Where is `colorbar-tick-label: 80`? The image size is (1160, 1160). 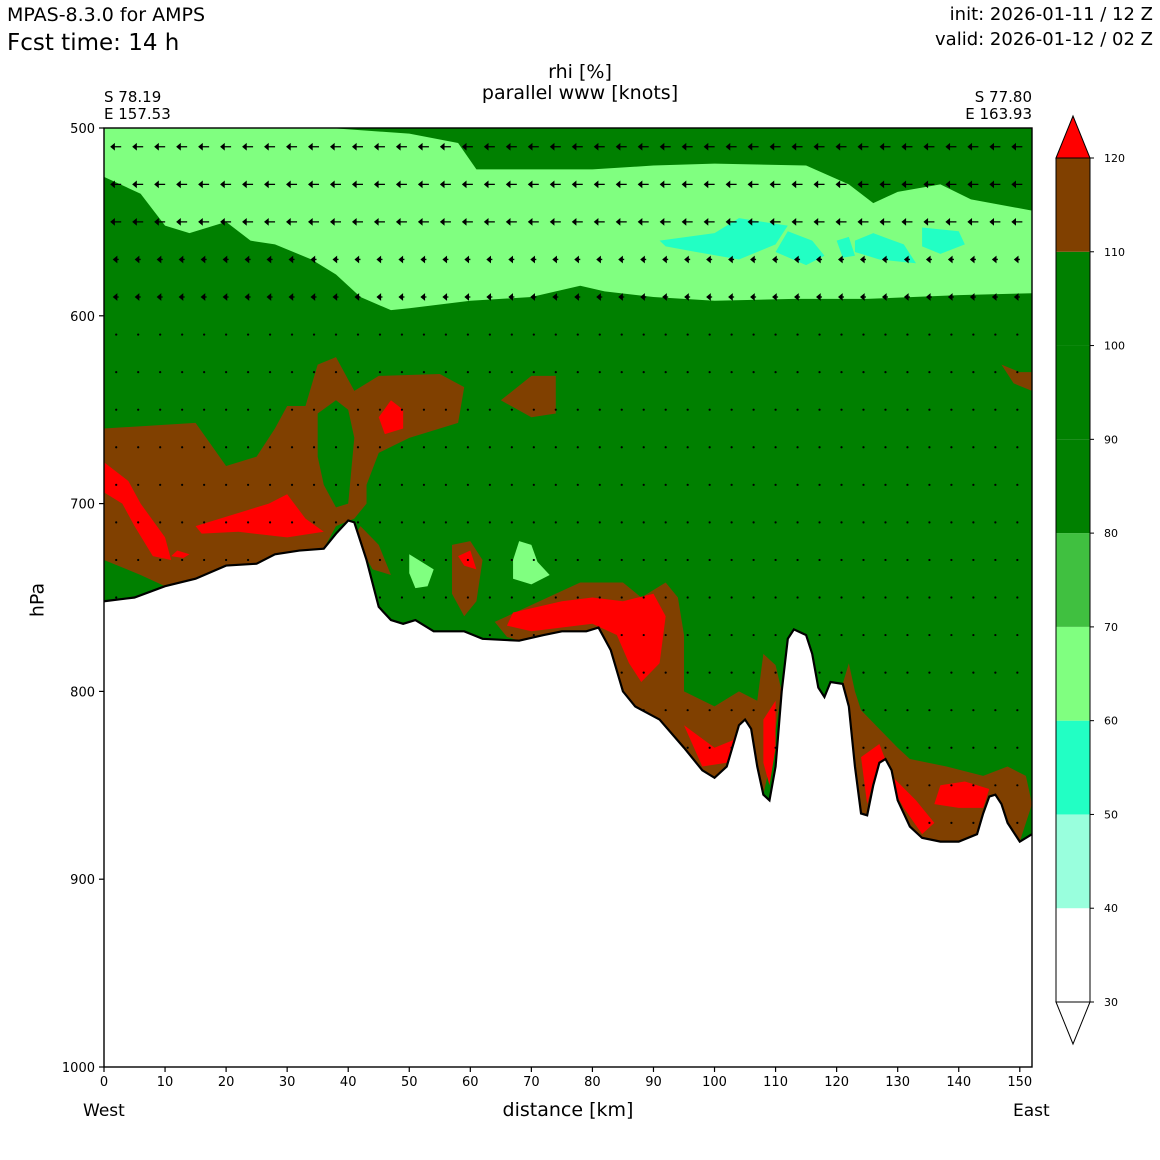 colorbar-tick-label: 80 is located at coordinates (1111, 533).